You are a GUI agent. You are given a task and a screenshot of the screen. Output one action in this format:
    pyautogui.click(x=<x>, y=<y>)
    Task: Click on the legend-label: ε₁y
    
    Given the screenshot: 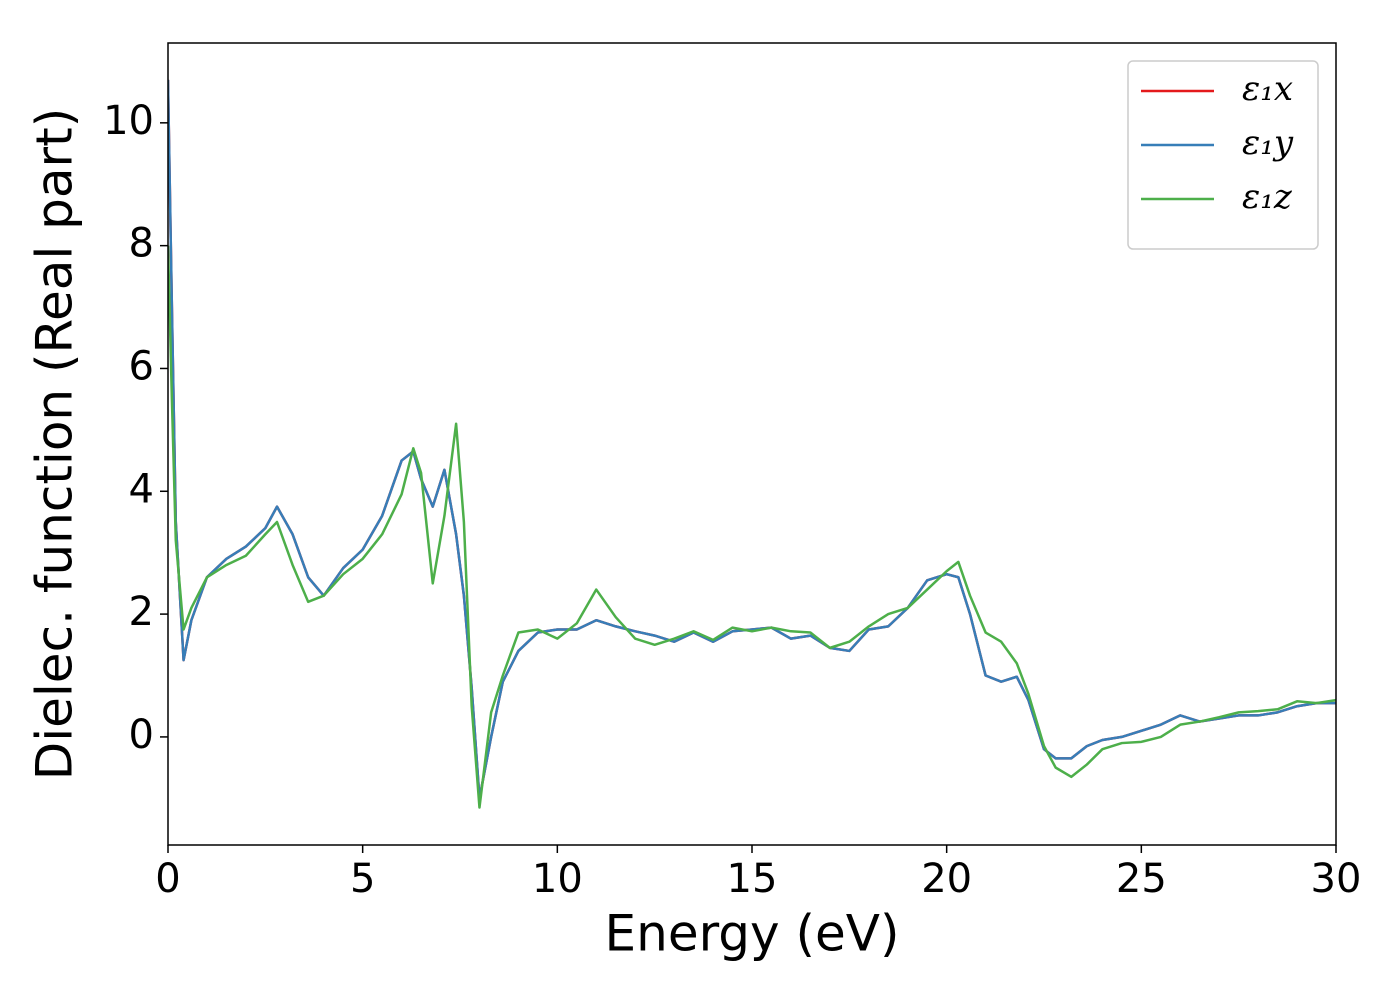 What is the action you would take?
    pyautogui.click(x=1268, y=143)
    